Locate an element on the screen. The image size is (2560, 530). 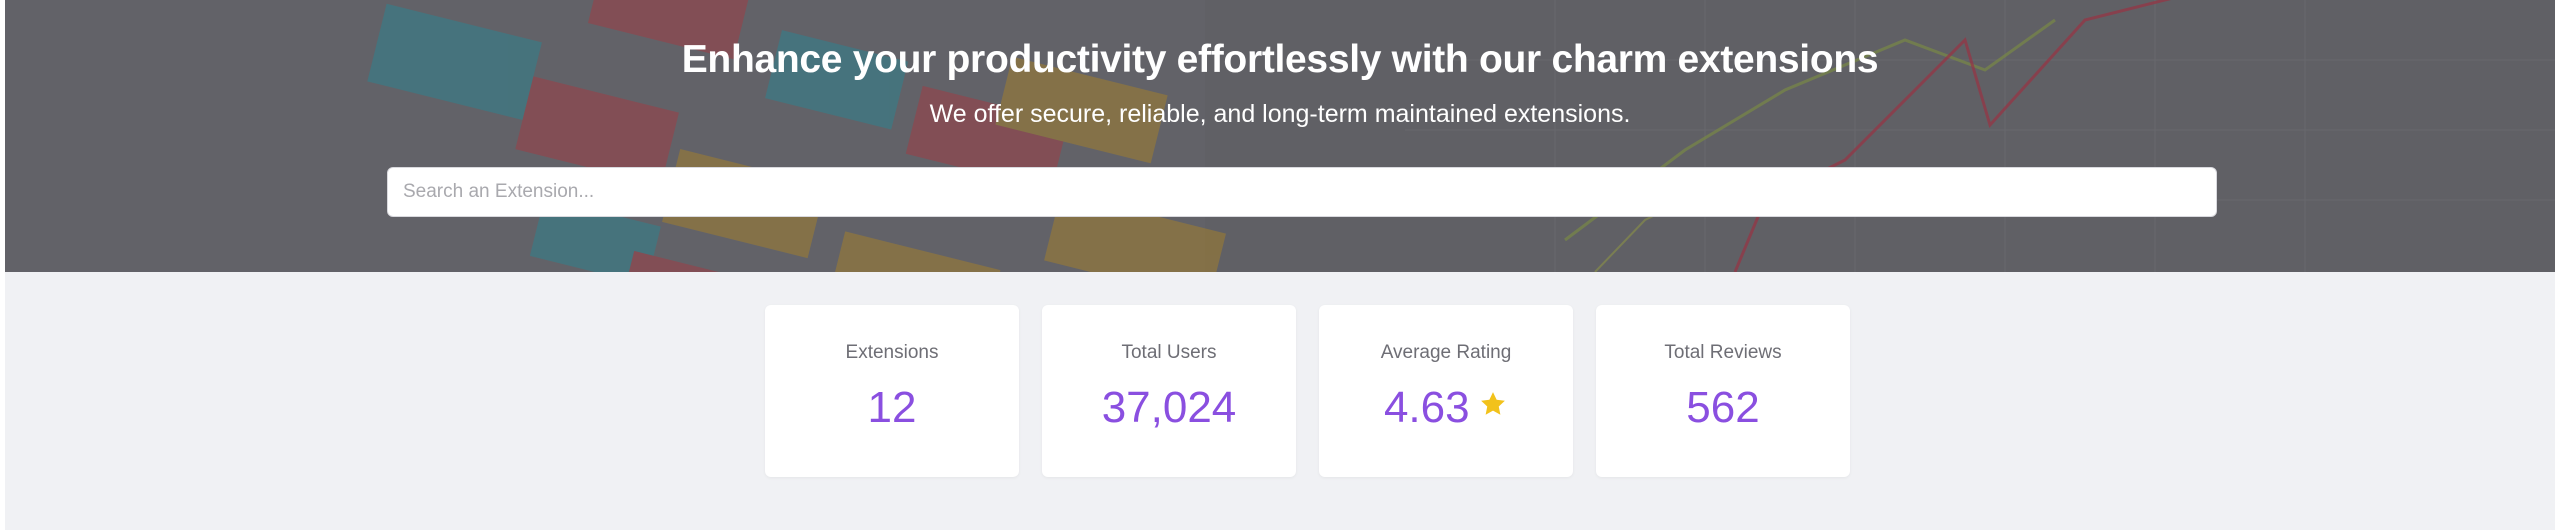
stat-label: Total Users is located at coordinates (1169, 352).